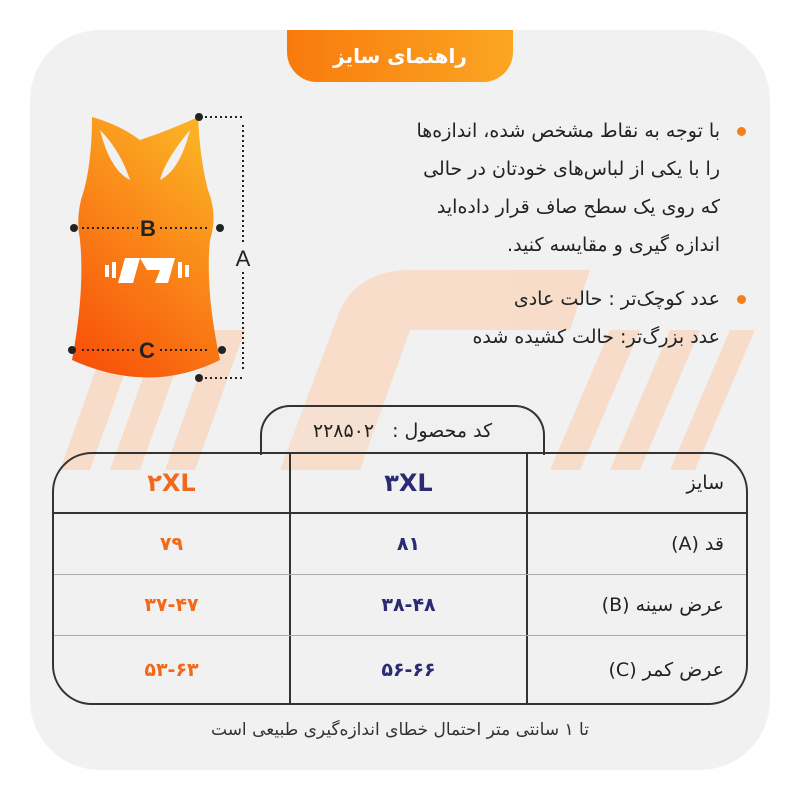 The image size is (800, 800). I want to click on label-c: C, so click(147, 350).